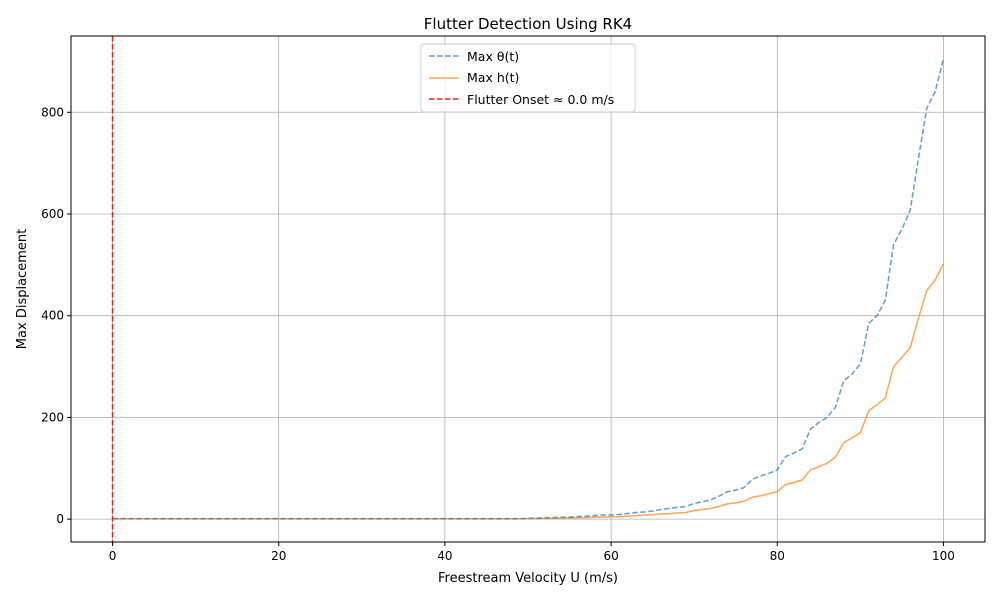  I want to click on chart-title: Flutter Detection Using RK4, so click(528, 24).